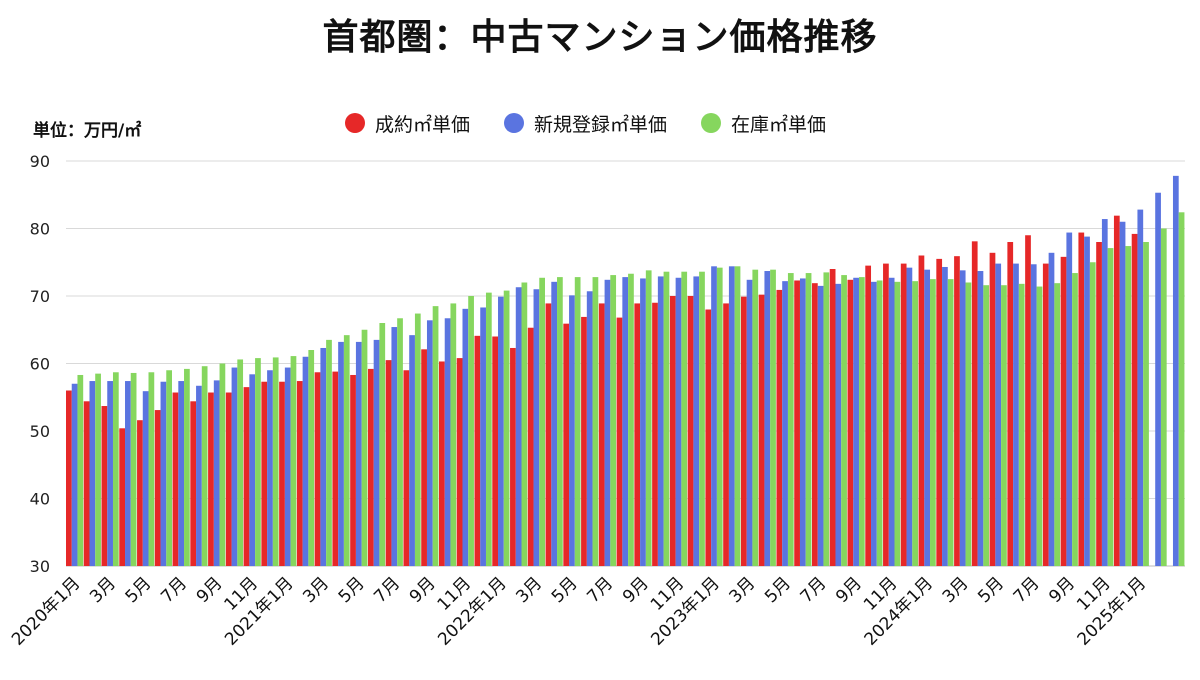 This screenshot has height=680, width=1200. Describe the element at coordinates (387, 590) in the screenshot. I see `x-tick-label: 7月` at that location.